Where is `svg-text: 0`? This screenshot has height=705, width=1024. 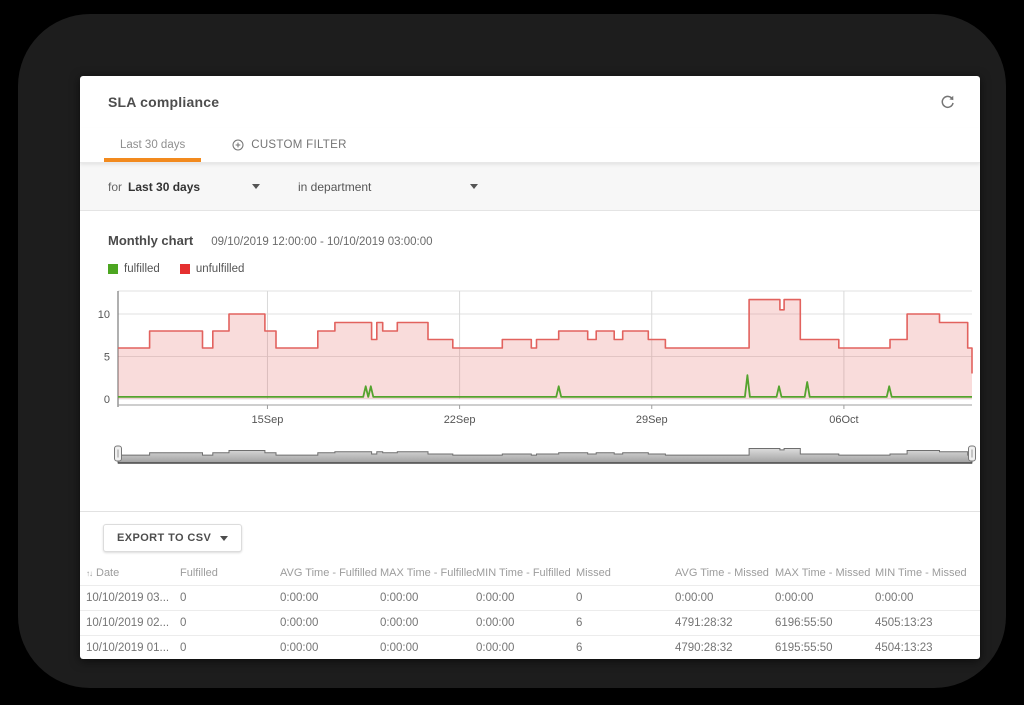
svg-text: 0 is located at coordinates (107, 400).